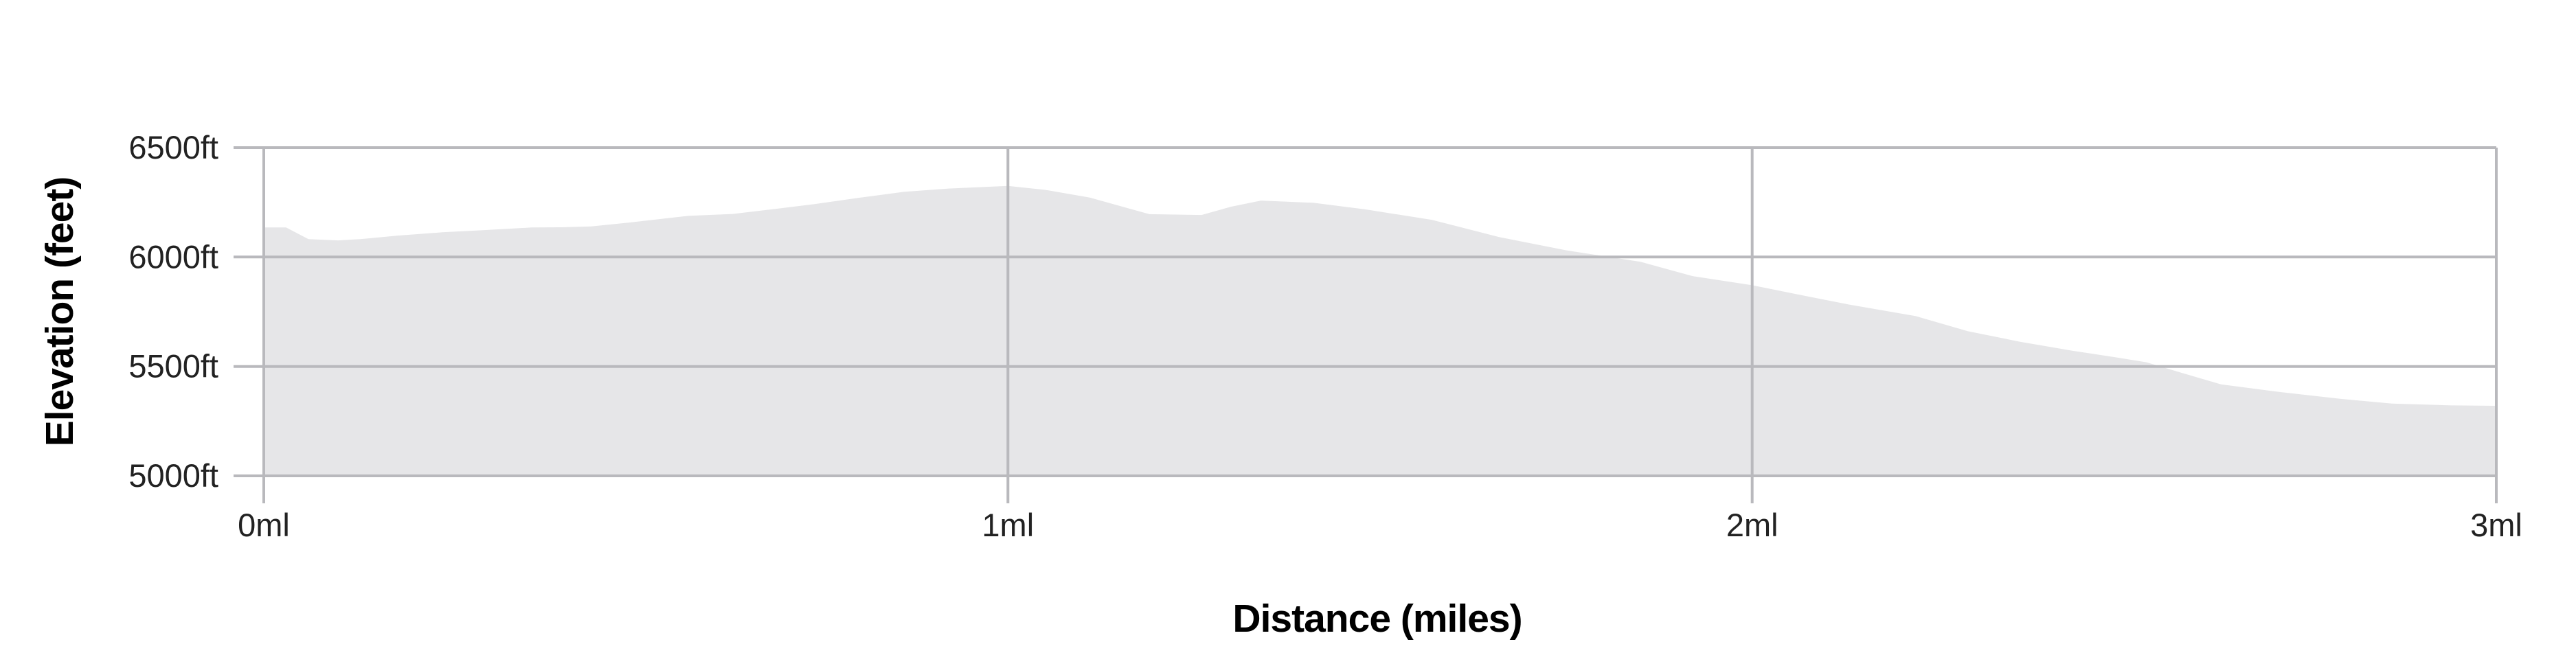 This screenshot has width=2576, height=653. I want to click on y-tick-label-6000ft: 6000ft, so click(173, 256).